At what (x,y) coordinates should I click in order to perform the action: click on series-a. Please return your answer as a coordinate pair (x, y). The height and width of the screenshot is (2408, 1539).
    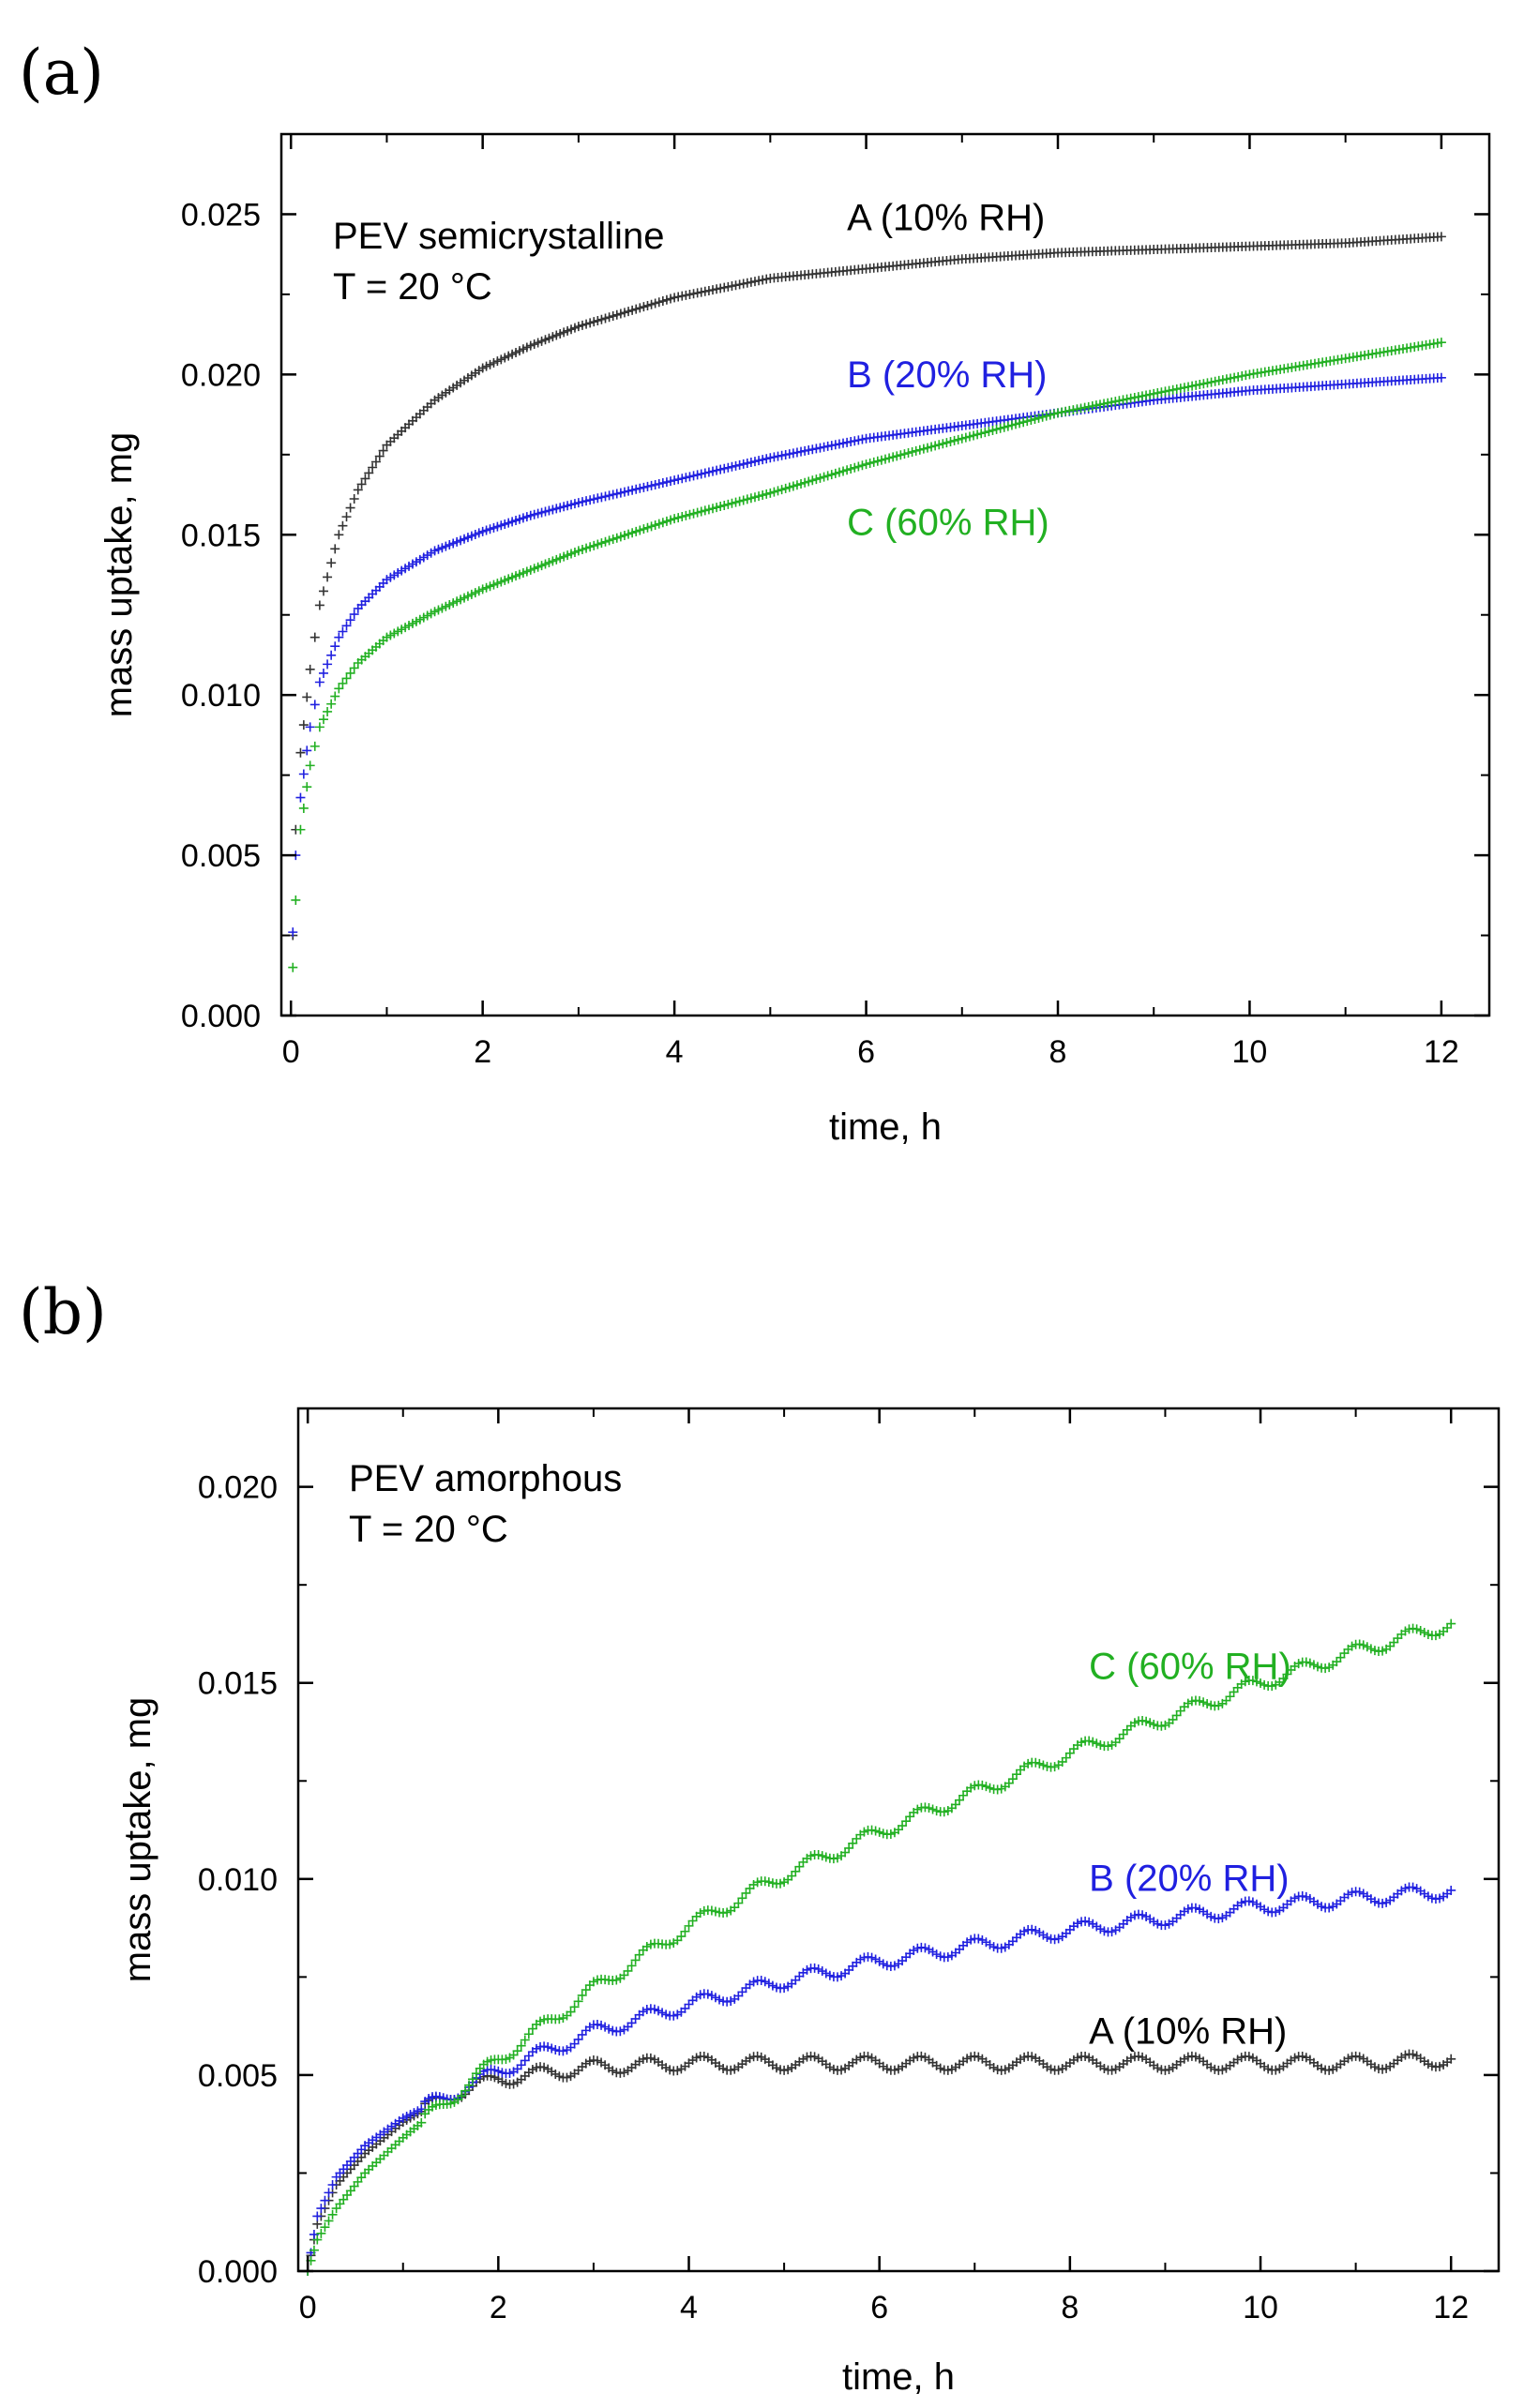
    Looking at the image, I should click on (879, 2162).